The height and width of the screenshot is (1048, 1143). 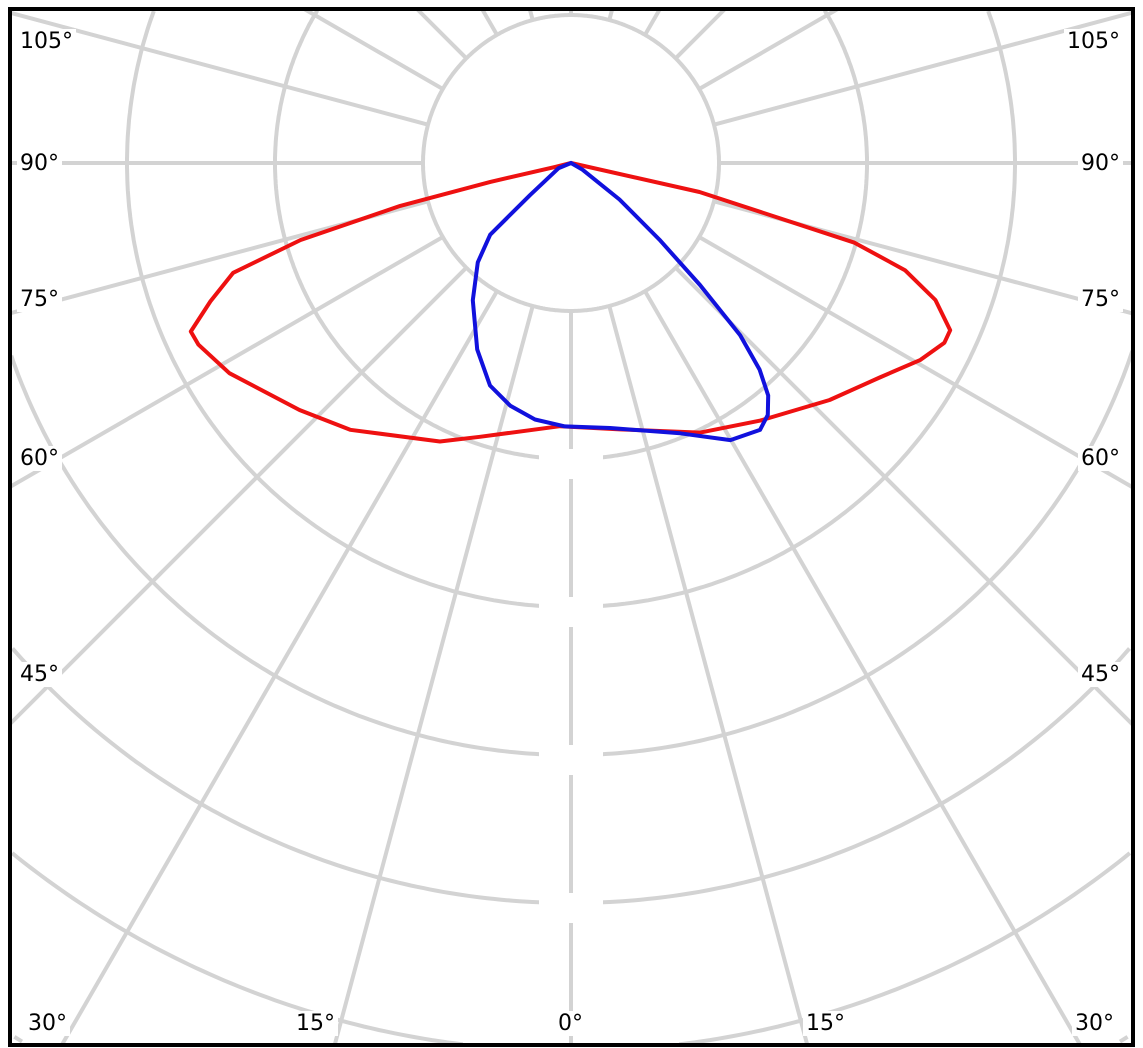 I want to click on angle-label-left-60: 60°, so click(x=39, y=458).